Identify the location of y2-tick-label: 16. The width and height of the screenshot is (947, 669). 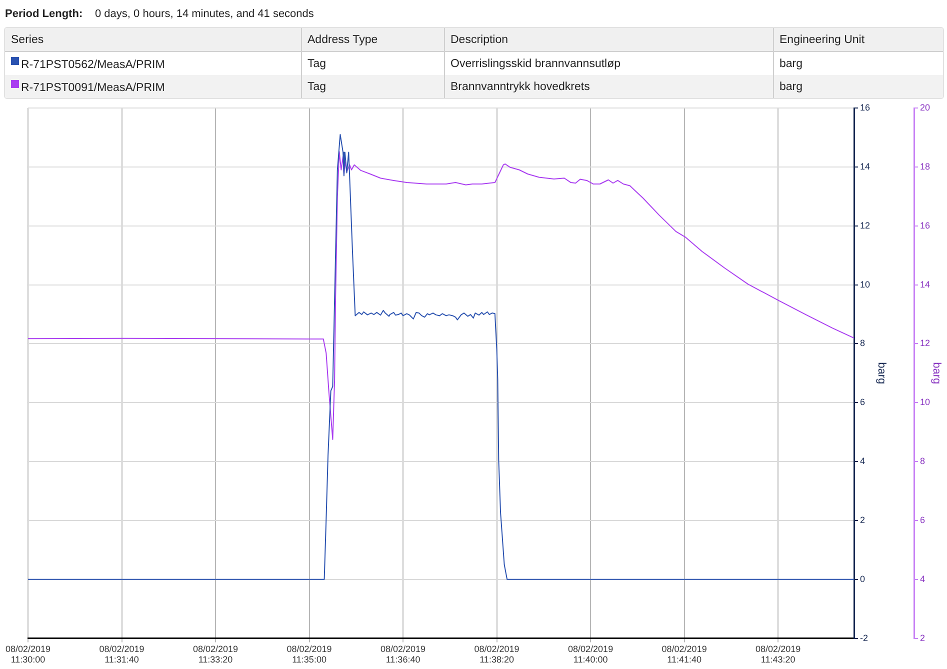
(925, 225).